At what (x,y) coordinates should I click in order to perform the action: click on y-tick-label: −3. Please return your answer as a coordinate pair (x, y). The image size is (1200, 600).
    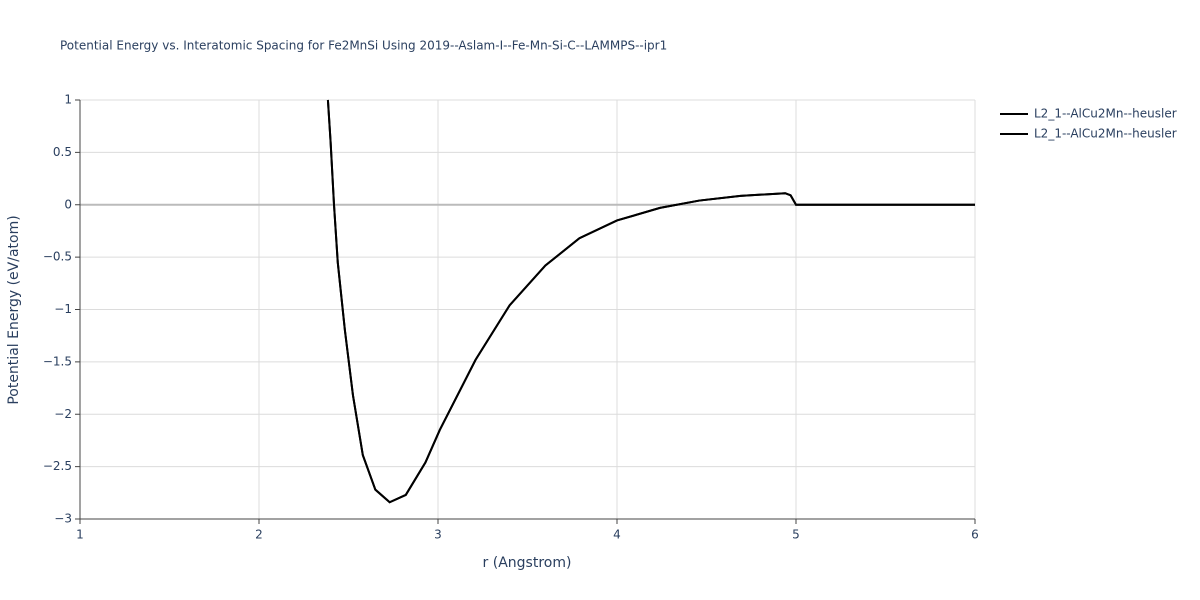
    Looking at the image, I should click on (63, 519).